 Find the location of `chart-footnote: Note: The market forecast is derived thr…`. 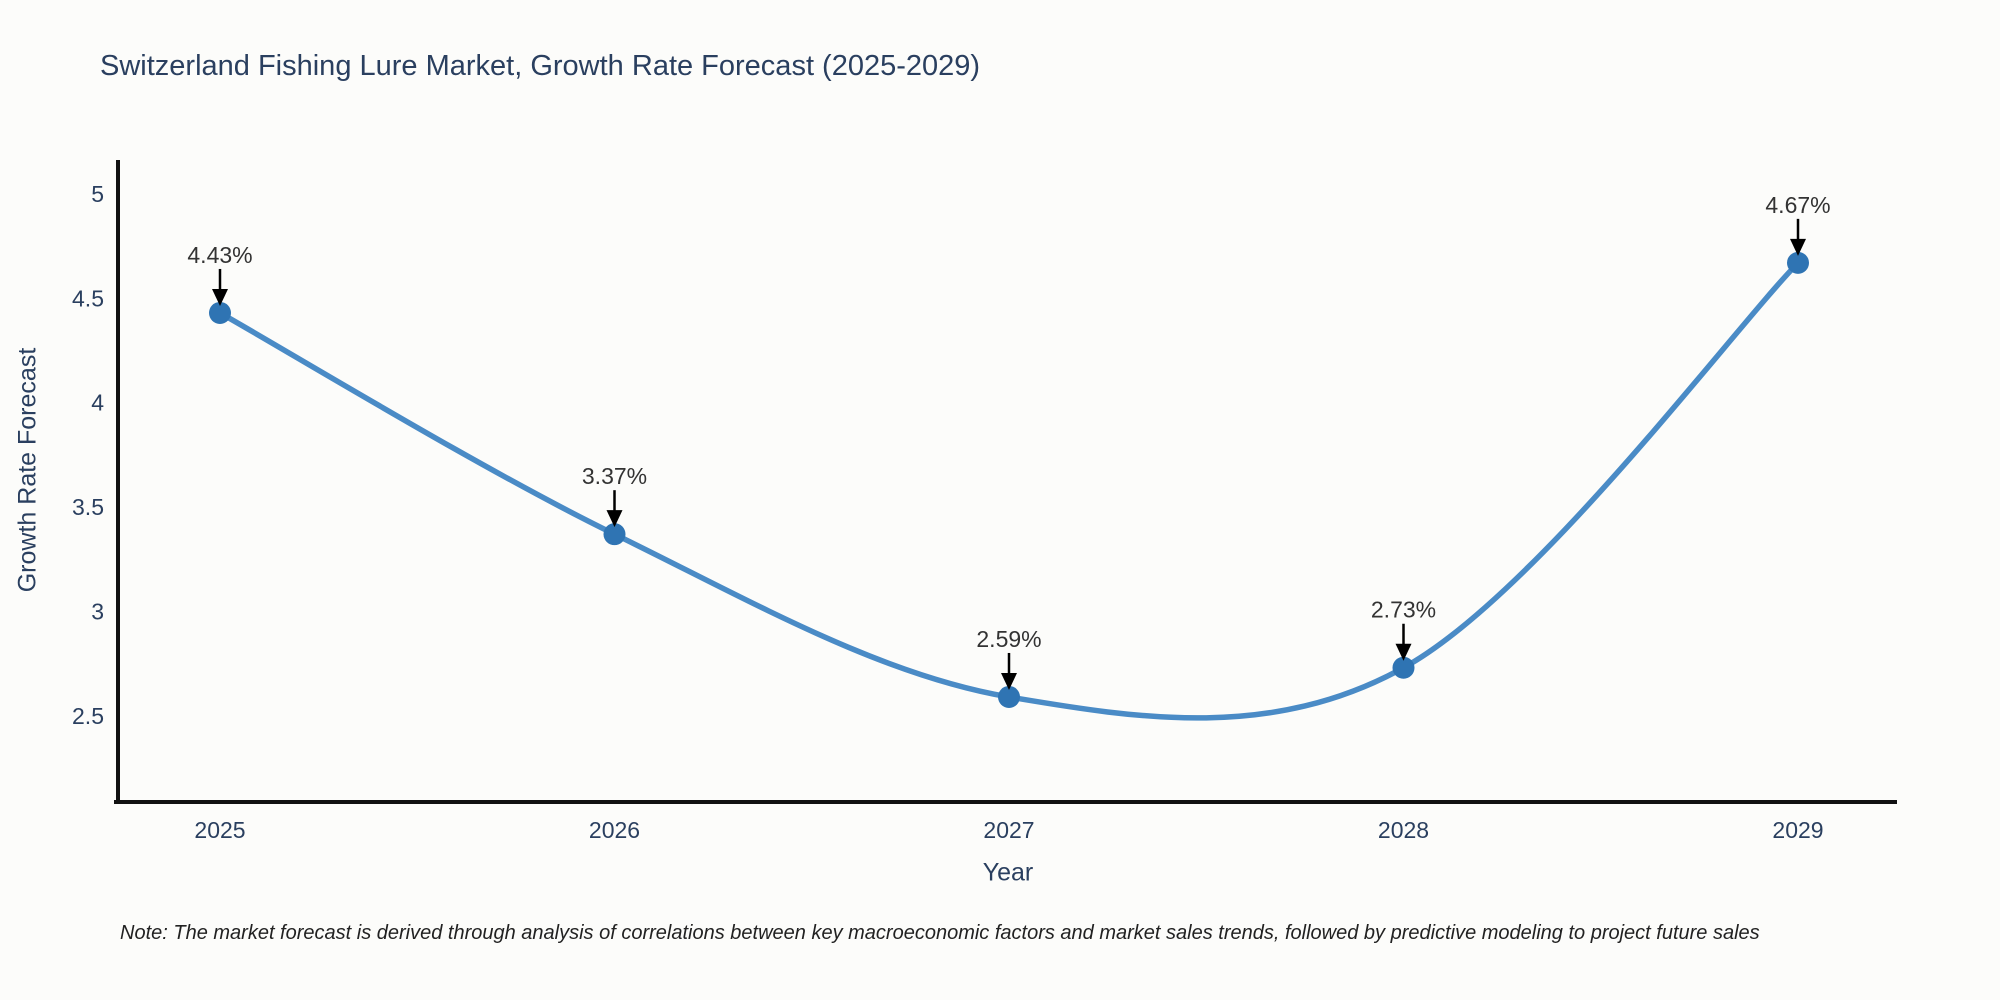

chart-footnote: Note: The market forecast is derived thr… is located at coordinates (940, 933).